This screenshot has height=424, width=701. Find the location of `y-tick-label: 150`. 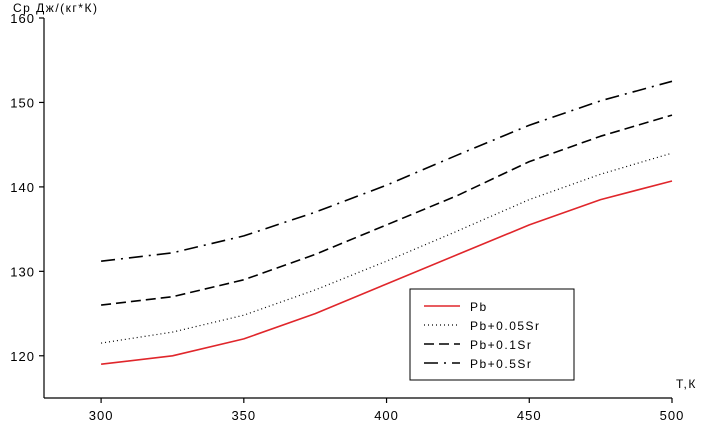

y-tick-label: 150 is located at coordinates (22, 102).